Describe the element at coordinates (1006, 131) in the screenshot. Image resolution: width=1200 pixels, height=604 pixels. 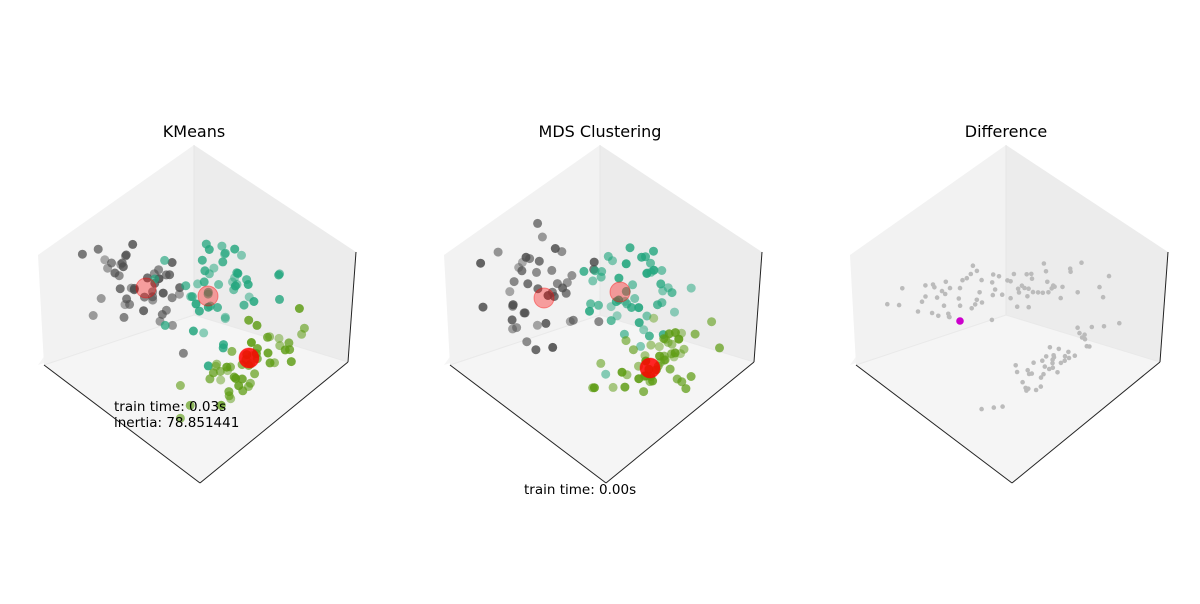
I see `difference-title: Difference` at that location.